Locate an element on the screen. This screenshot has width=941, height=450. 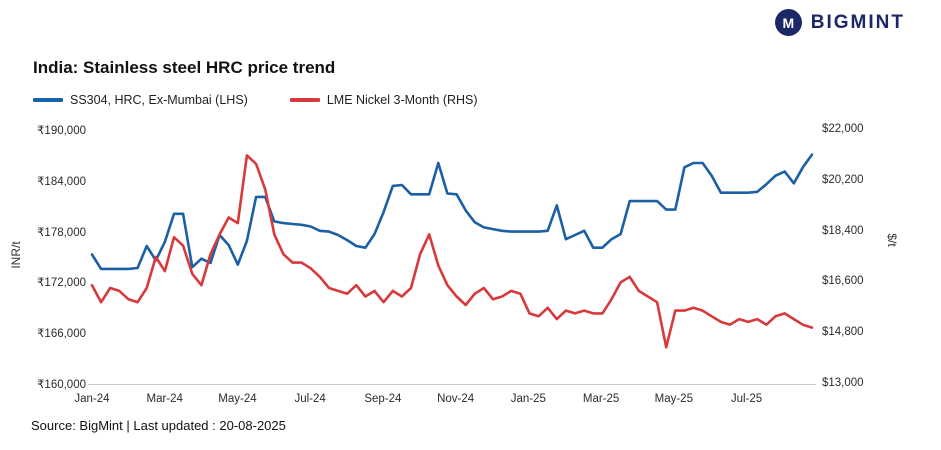
y-axis-right-tick: $18,400 is located at coordinates (843, 230).